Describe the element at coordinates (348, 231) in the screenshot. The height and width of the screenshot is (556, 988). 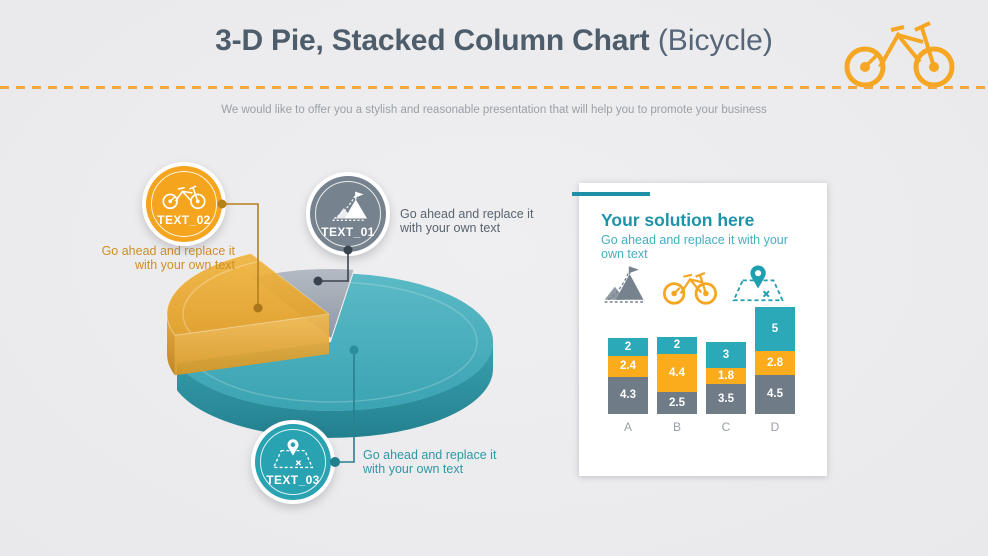
I see `badge-label-text01: TEXT_01` at that location.